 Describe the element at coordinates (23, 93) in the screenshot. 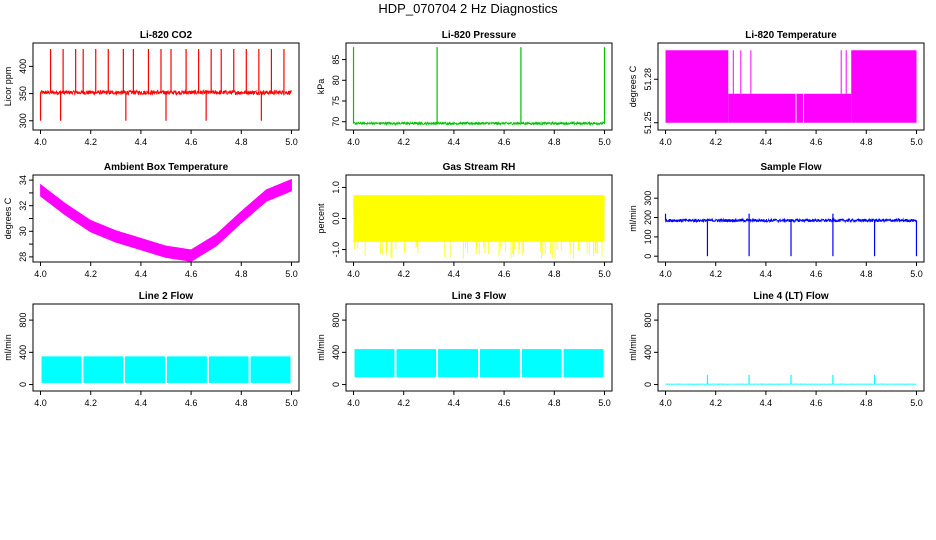

I see `y-tick-label: 350` at that location.